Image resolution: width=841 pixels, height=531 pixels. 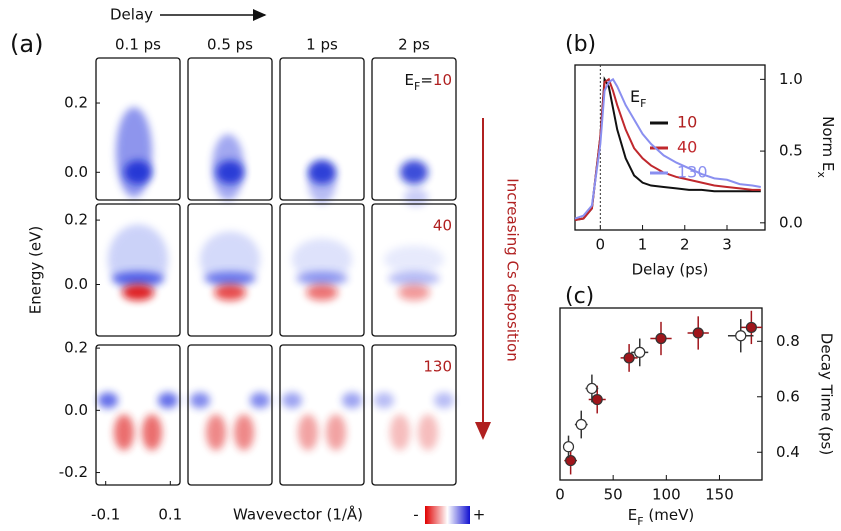 What do you see at coordinates (643, 245) in the screenshot?
I see `x-tick-label: 1` at bounding box center [643, 245].